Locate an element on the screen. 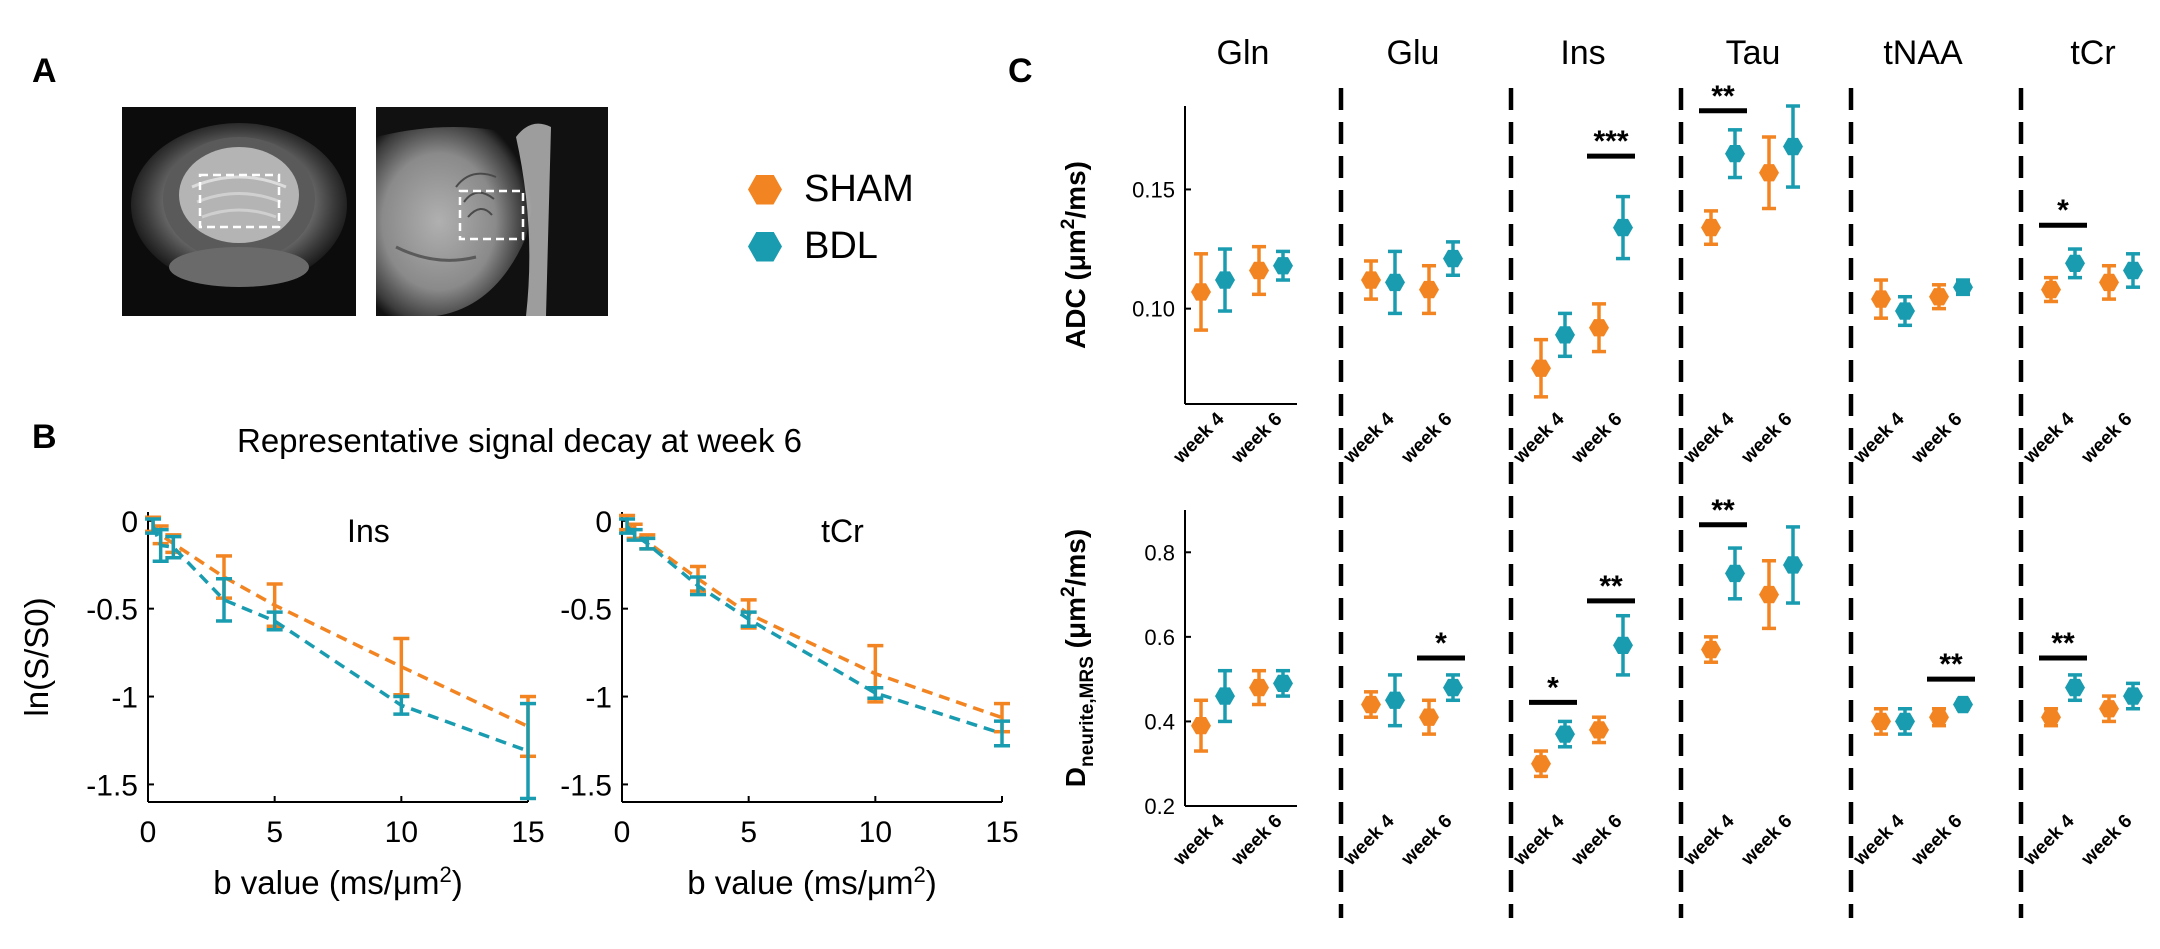 This screenshot has height=949, width=2160. y-tick-label: -1 is located at coordinates (124, 698).